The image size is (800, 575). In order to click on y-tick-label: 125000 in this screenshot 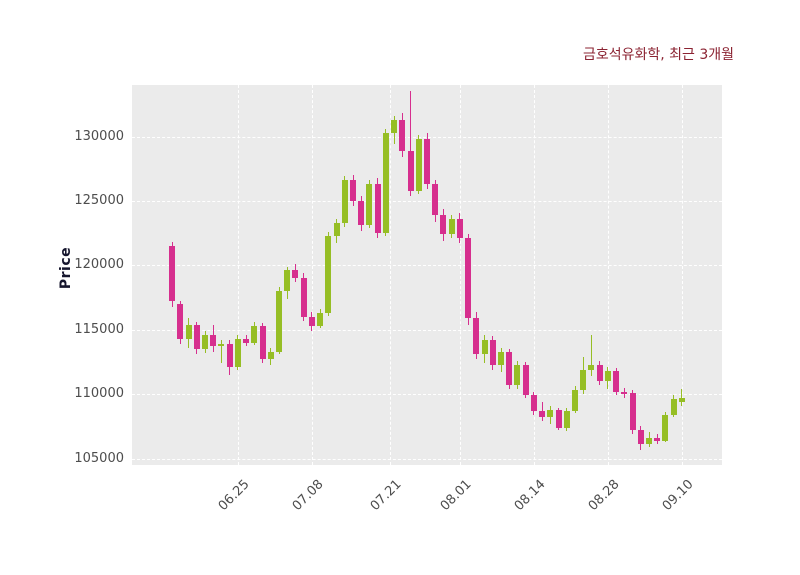, I will do `click(99, 200)`.